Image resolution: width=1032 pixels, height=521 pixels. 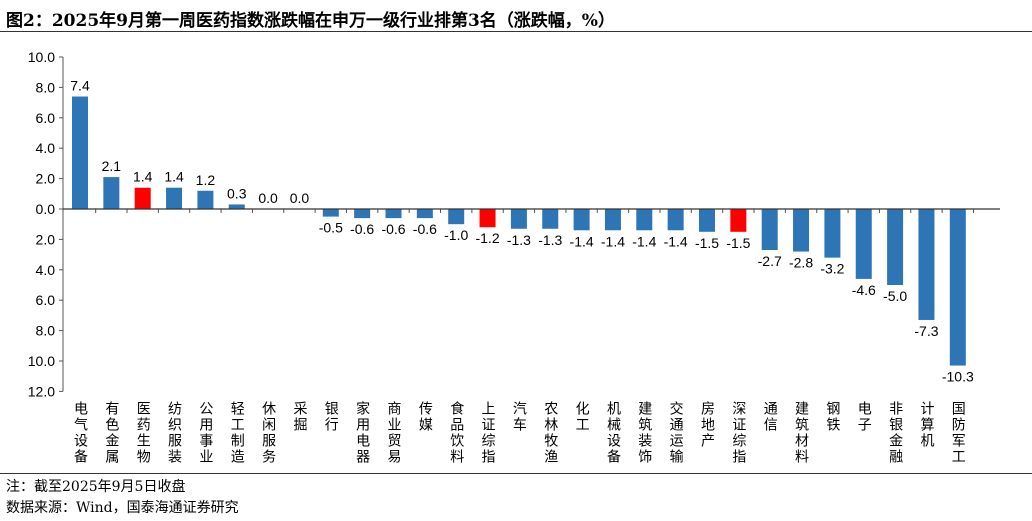 I want to click on x-tick-label: 汽车, so click(x=518, y=417).